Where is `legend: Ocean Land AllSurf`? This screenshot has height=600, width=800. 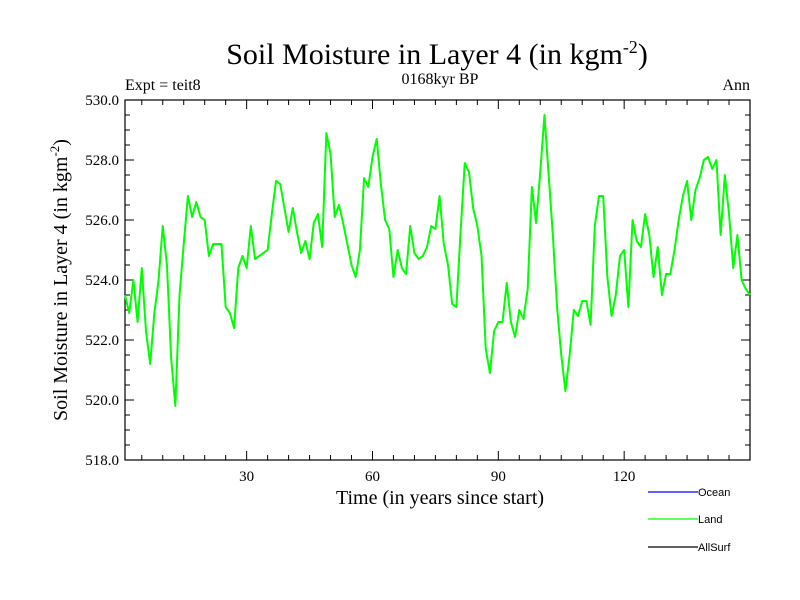 legend: Ocean Land AllSurf is located at coordinates (689, 520).